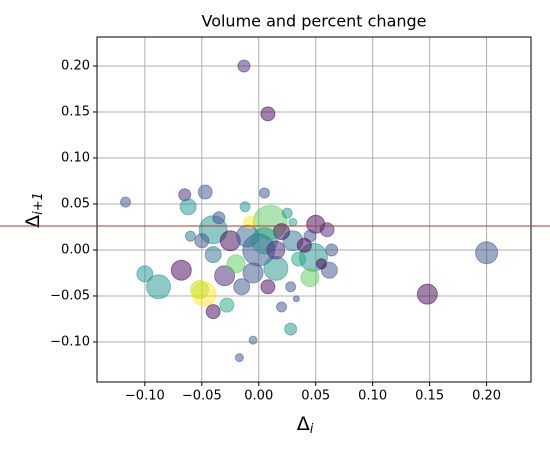  I want to click on x-label-base: Δ, so click(303, 424).